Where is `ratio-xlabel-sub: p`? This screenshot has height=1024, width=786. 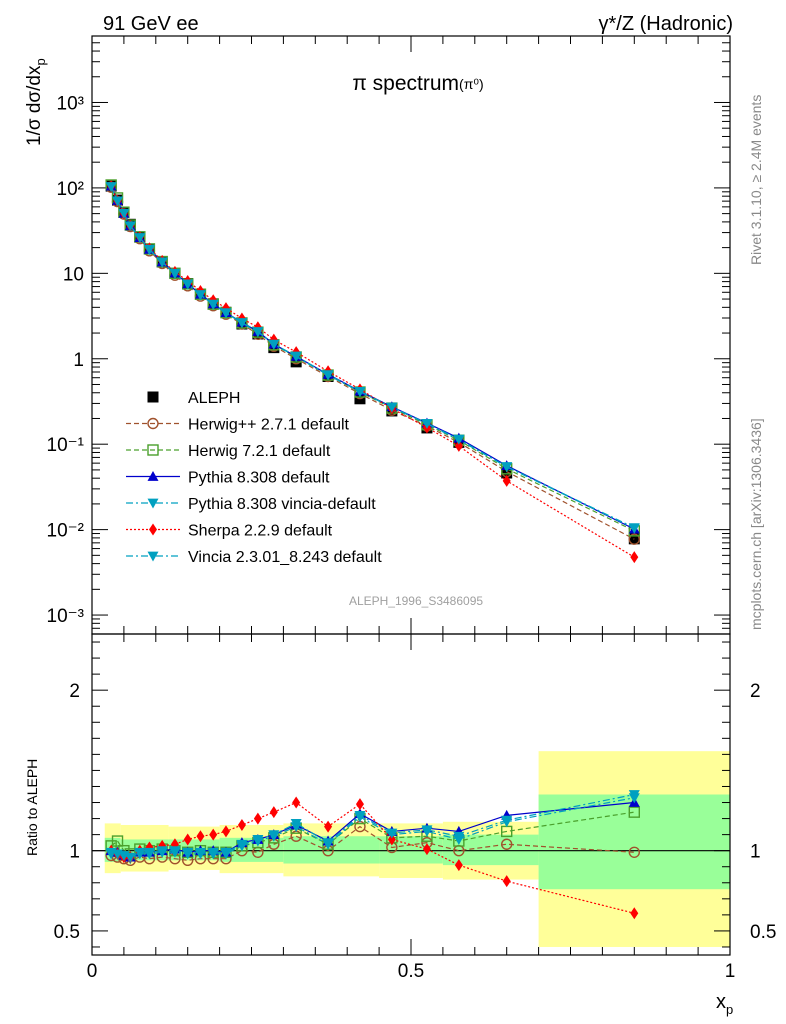 ratio-xlabel-sub: p is located at coordinates (729, 1009).